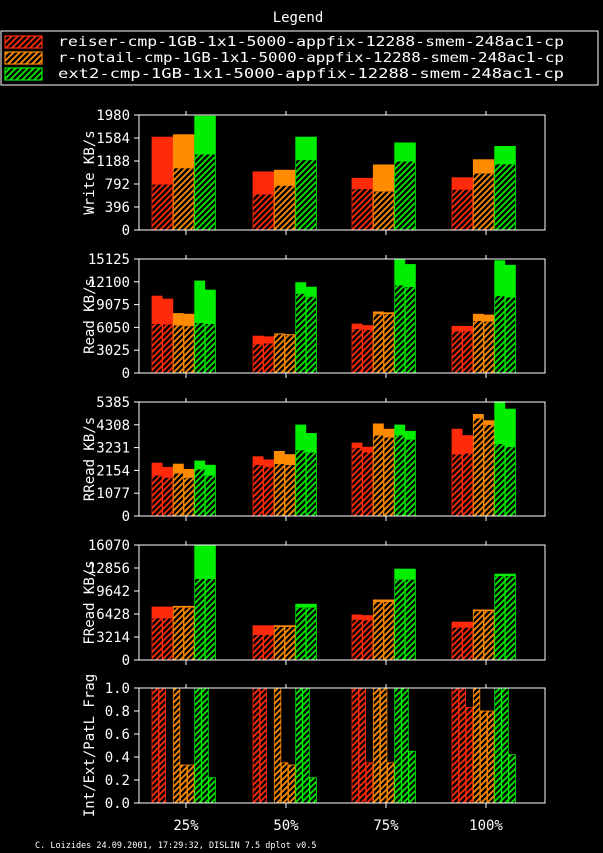 Image resolution: width=603 pixels, height=853 pixels. Describe the element at coordinates (113, 306) in the screenshot. I see `y-tick-label: 9075` at that location.